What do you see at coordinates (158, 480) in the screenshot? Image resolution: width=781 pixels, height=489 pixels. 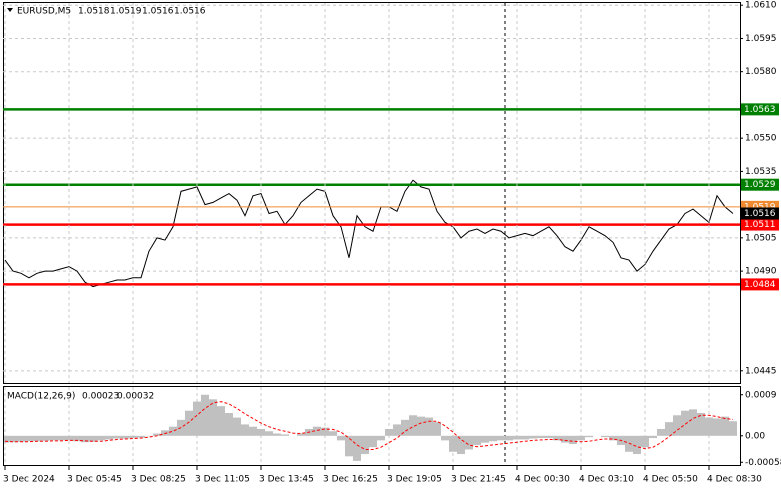 I see `x-tick-label: 3 Dec 08:25` at bounding box center [158, 480].